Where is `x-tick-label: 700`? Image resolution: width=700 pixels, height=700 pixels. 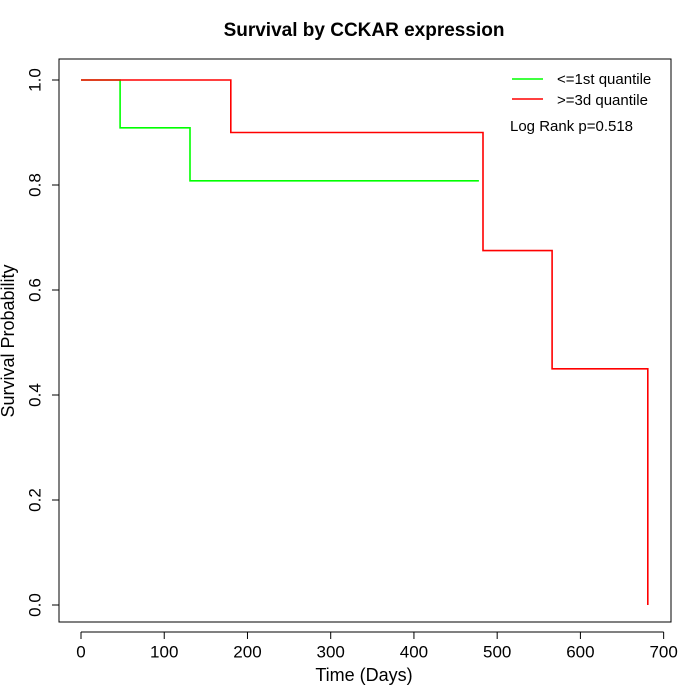
x-tick-label: 700 is located at coordinates (663, 651).